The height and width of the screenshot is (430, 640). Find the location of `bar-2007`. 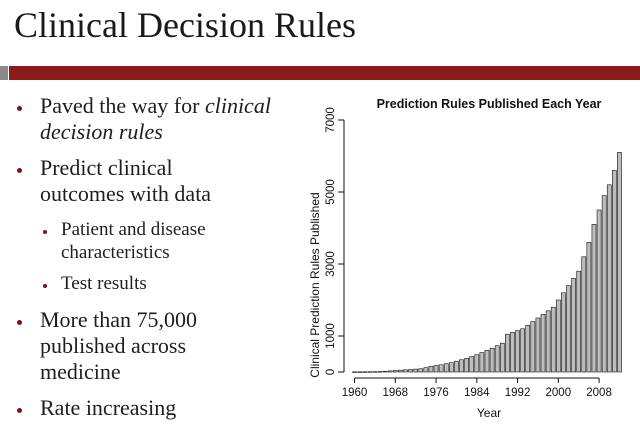

bar-2007 is located at coordinates (594, 298).